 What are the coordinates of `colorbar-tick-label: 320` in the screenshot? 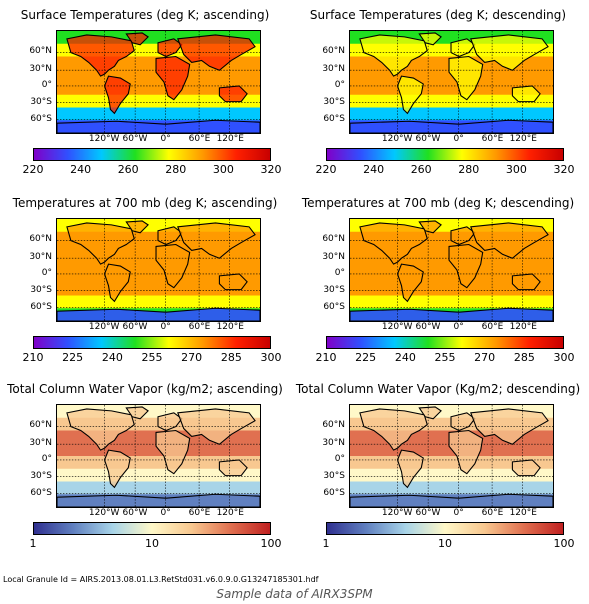 It's located at (564, 169).